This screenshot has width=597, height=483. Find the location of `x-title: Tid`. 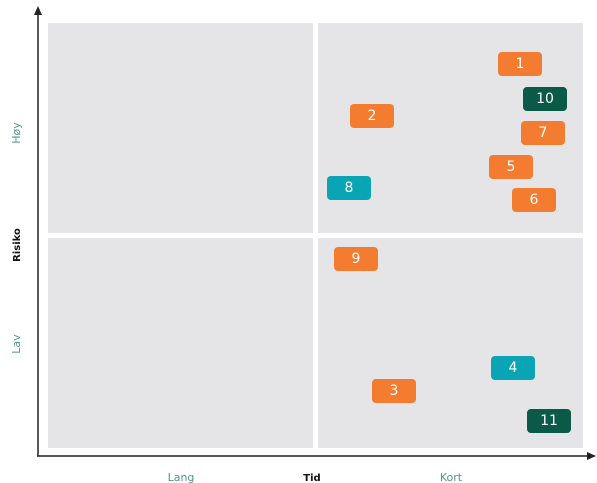

x-title: Tid is located at coordinates (311, 478).